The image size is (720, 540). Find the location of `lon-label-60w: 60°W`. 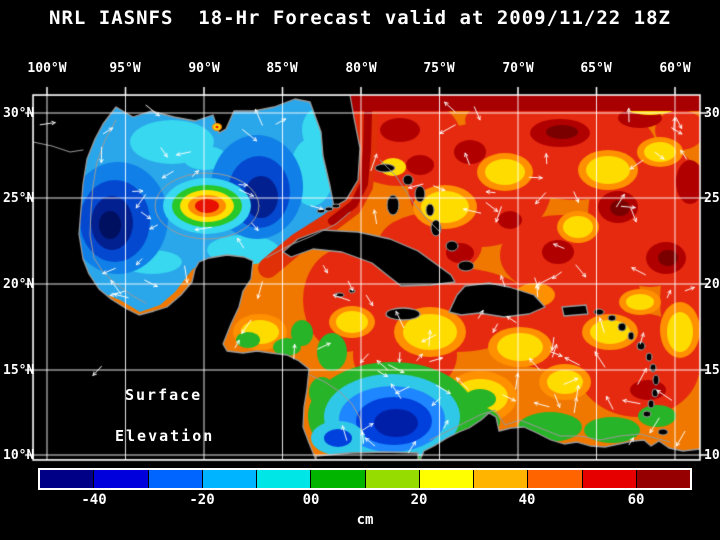

lon-label-60w: 60°W is located at coordinates (675, 68).